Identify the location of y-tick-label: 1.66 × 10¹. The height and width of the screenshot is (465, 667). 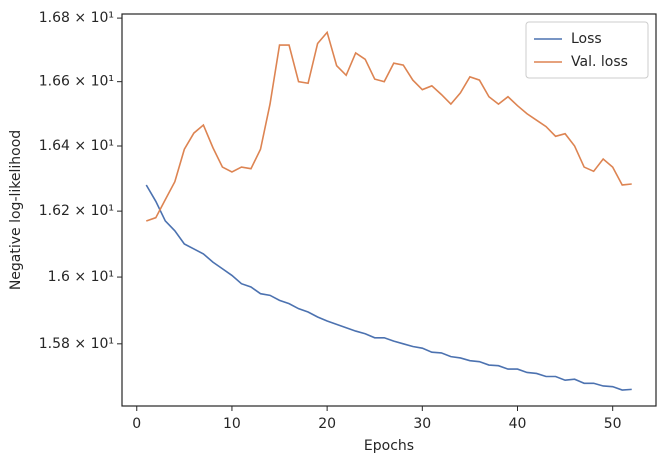
(76, 82).